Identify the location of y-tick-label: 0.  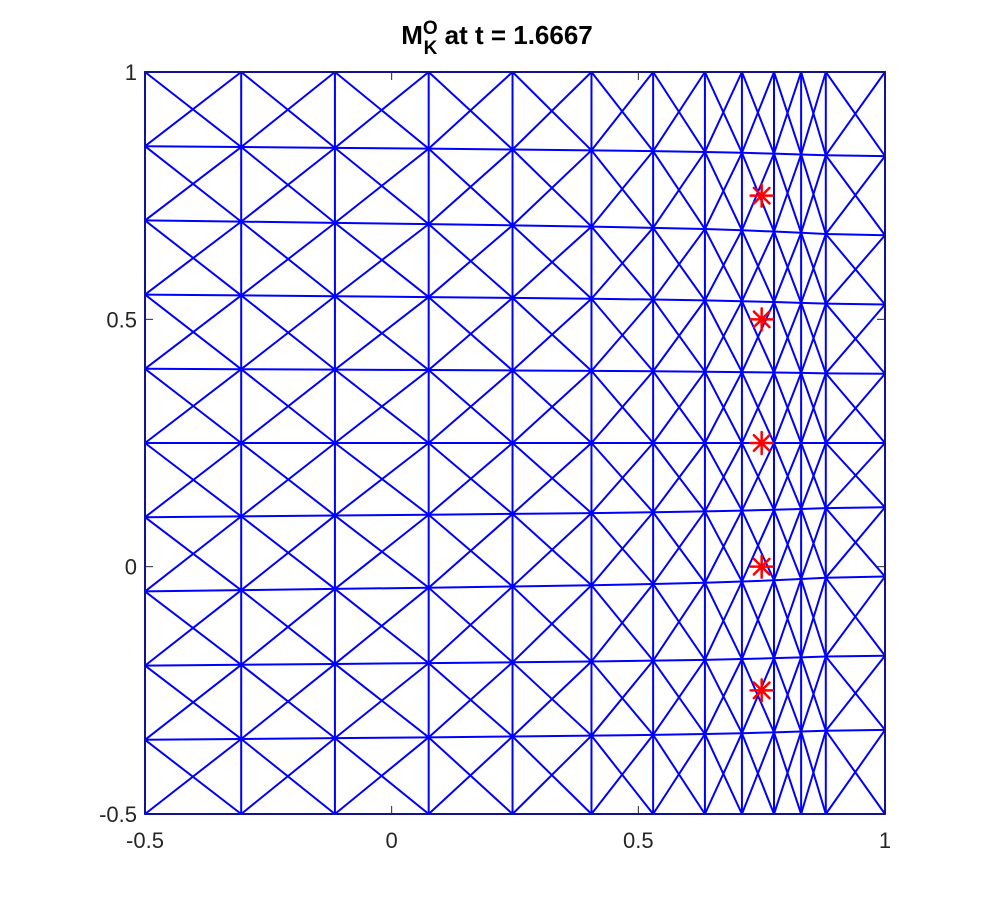
(131, 567).